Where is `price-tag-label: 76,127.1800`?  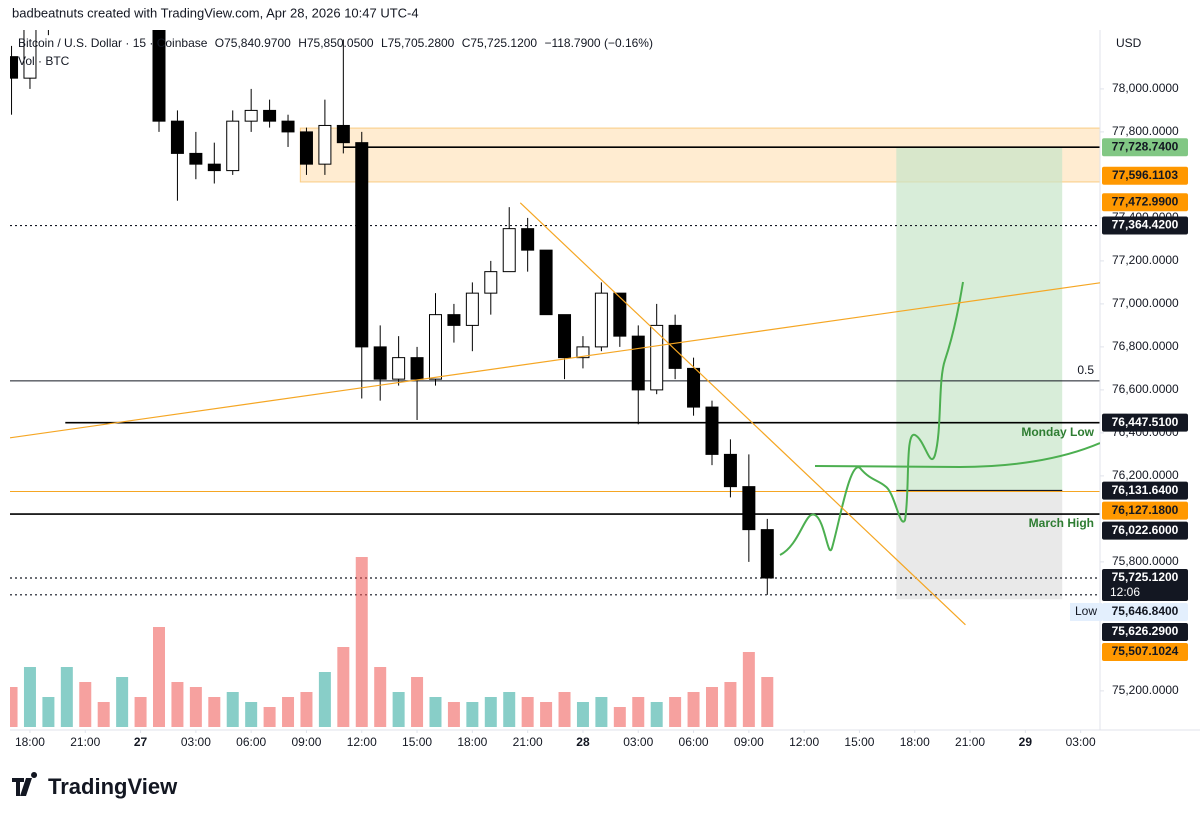
price-tag-label: 76,127.1800 is located at coordinates (1145, 510).